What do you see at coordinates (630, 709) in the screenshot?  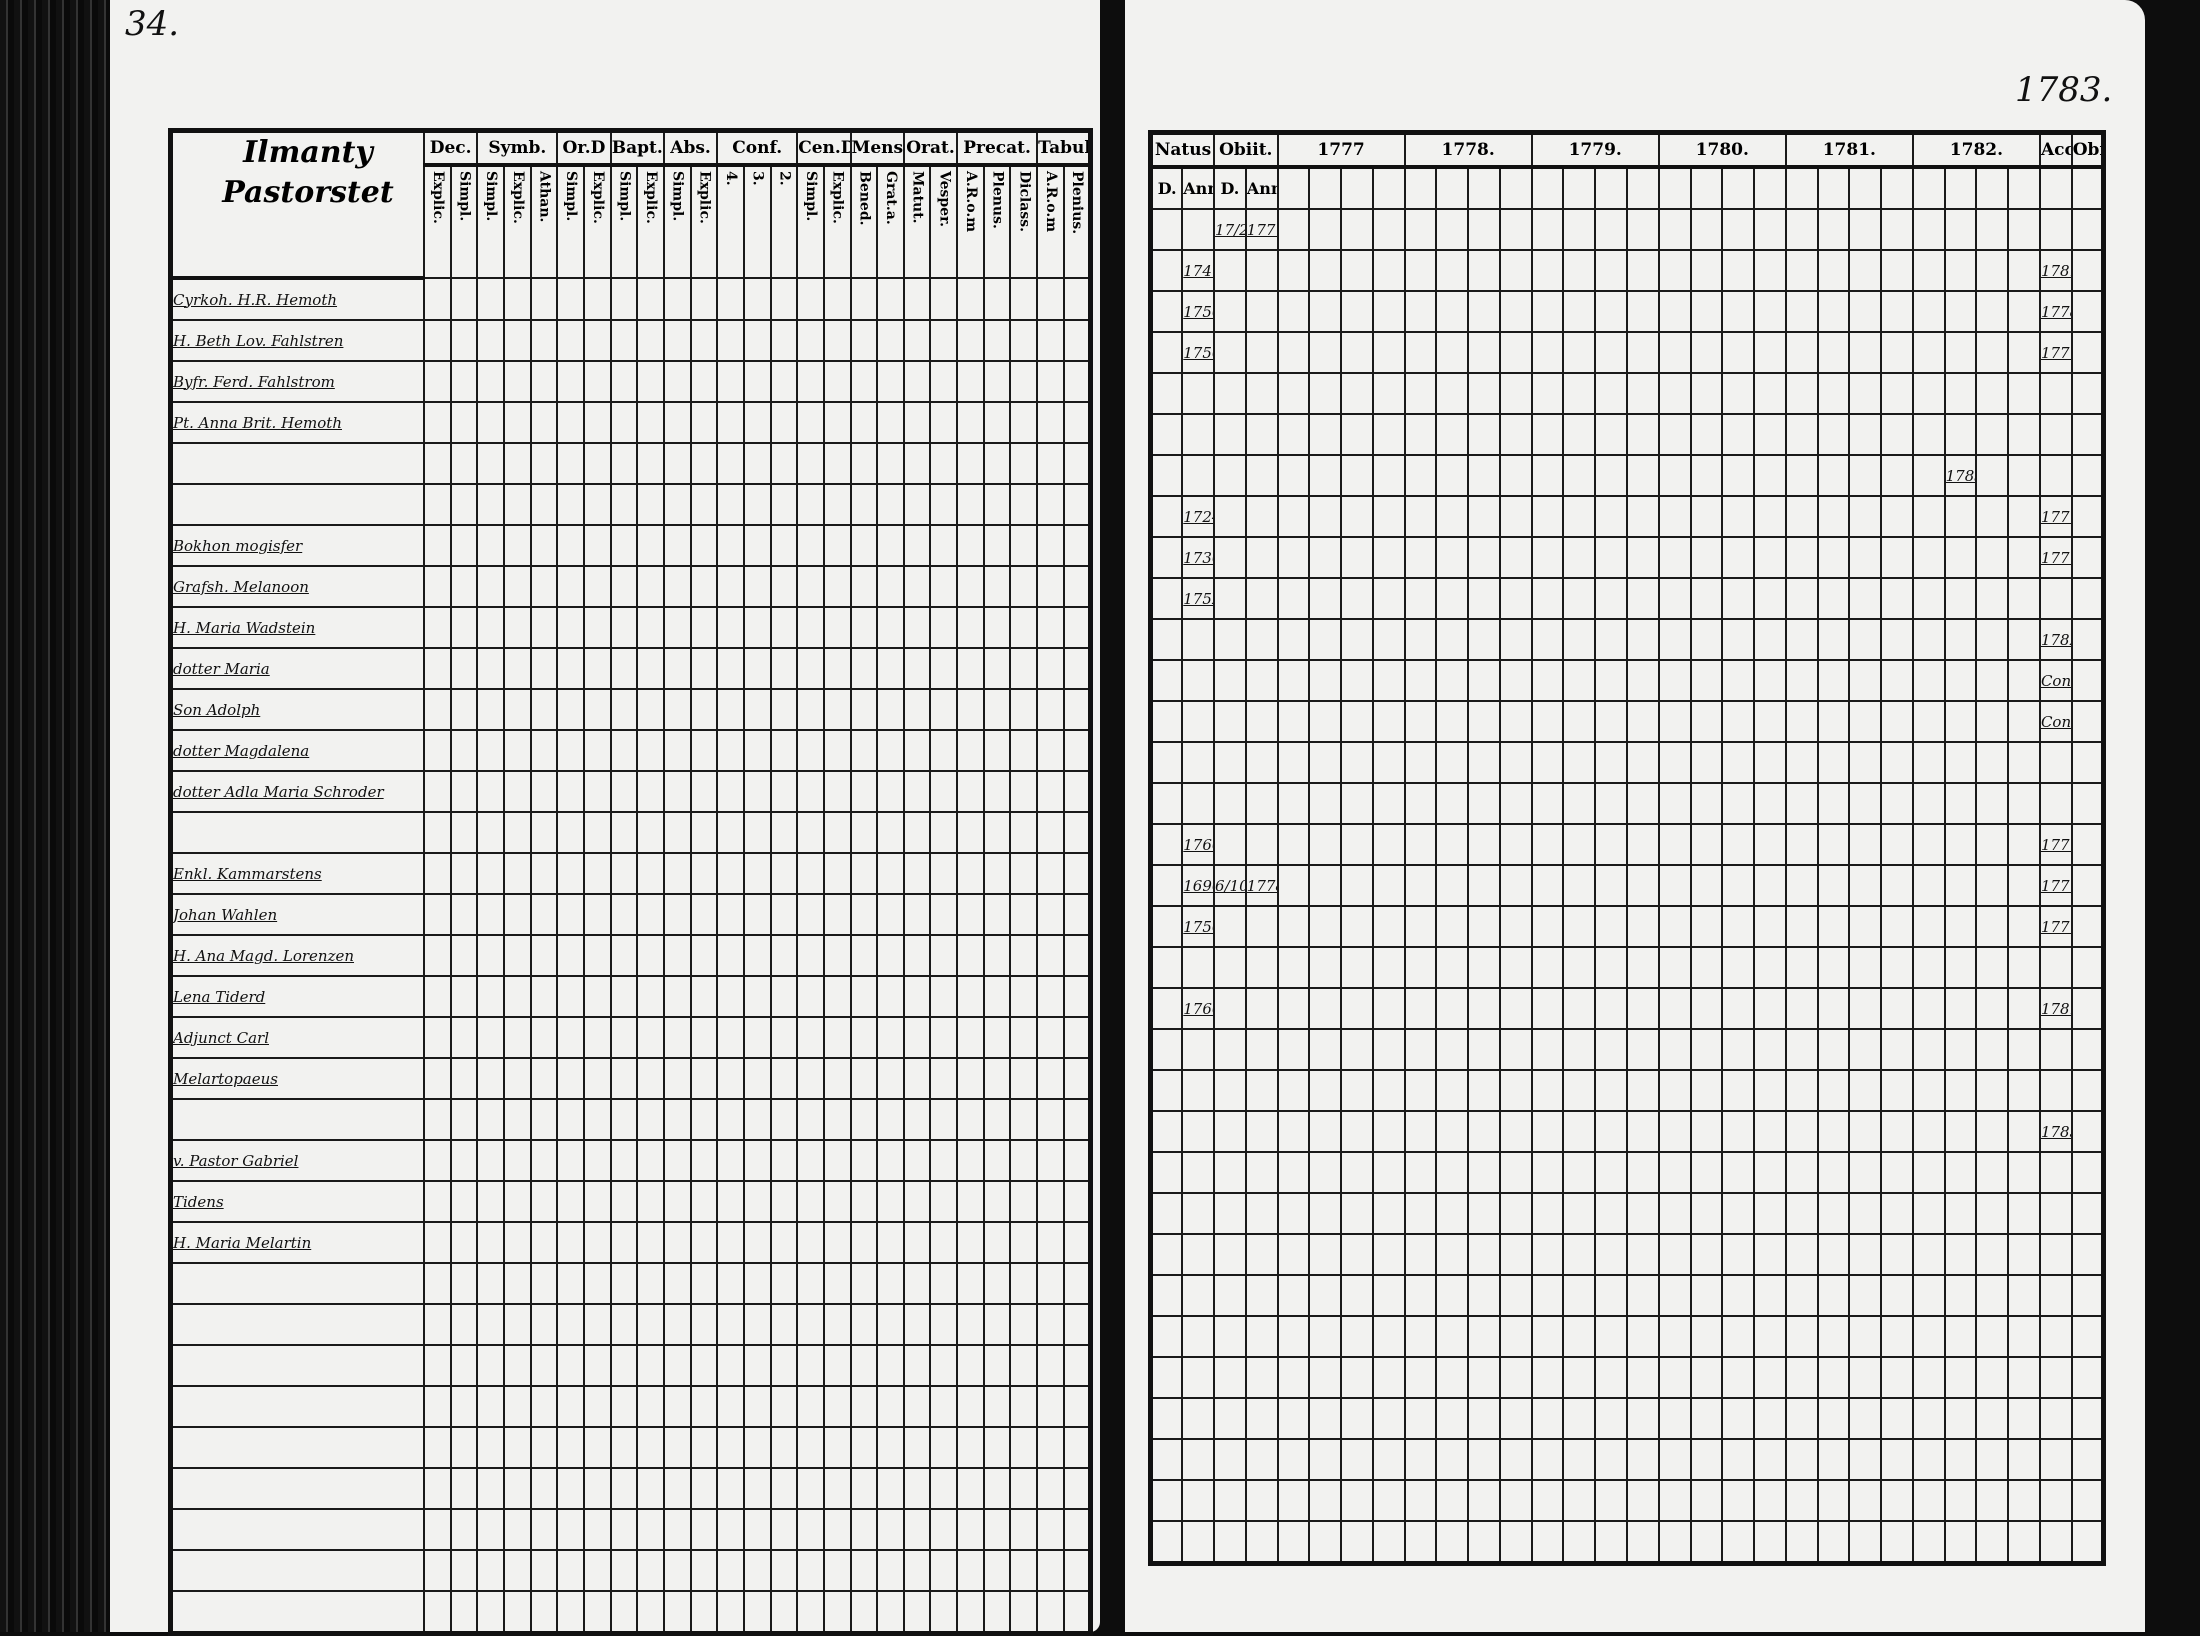 I see `table-row: Son Adolph` at bounding box center [630, 709].